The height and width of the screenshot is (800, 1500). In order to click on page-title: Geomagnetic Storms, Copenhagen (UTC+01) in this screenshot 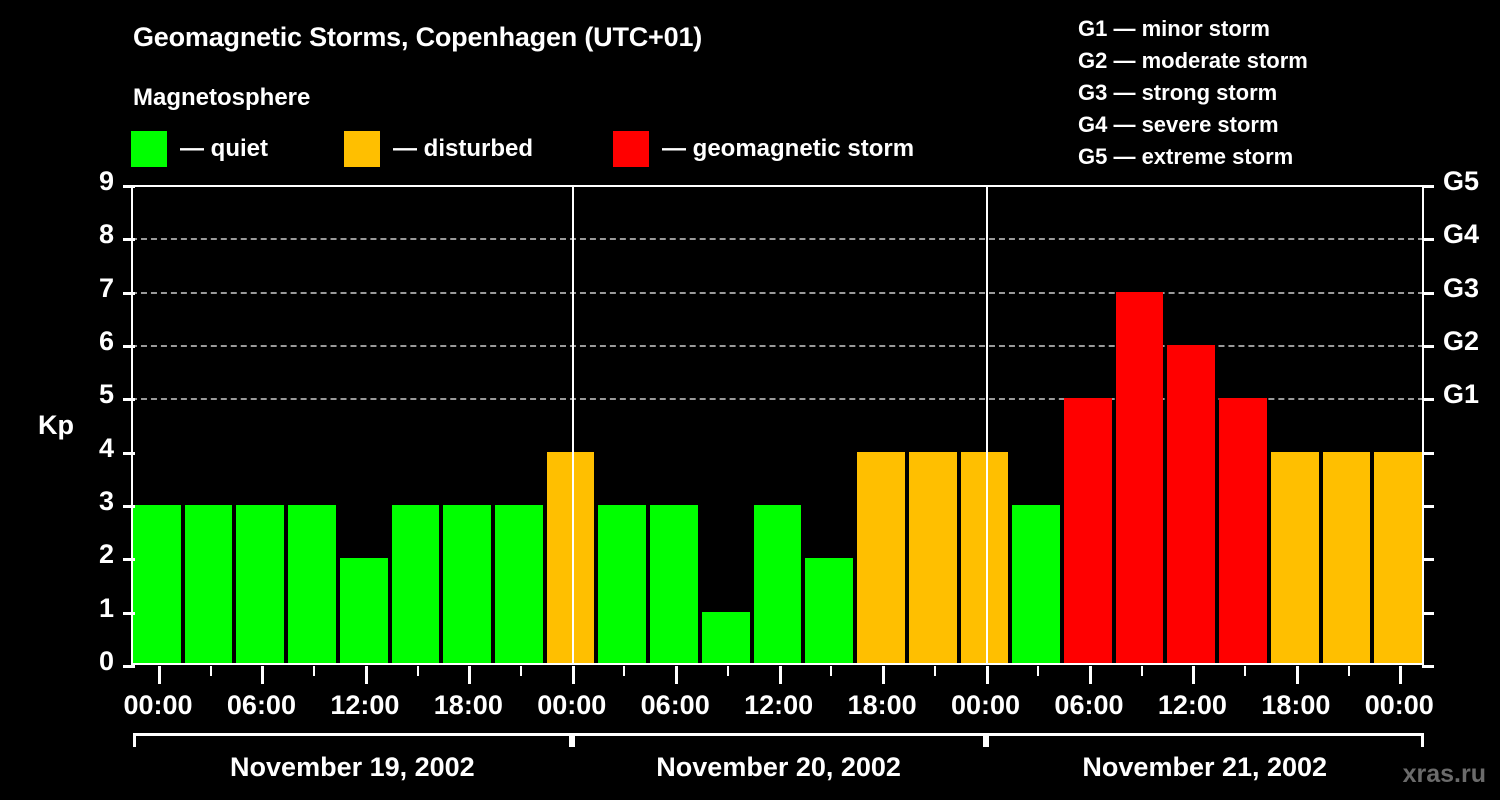, I will do `click(418, 37)`.